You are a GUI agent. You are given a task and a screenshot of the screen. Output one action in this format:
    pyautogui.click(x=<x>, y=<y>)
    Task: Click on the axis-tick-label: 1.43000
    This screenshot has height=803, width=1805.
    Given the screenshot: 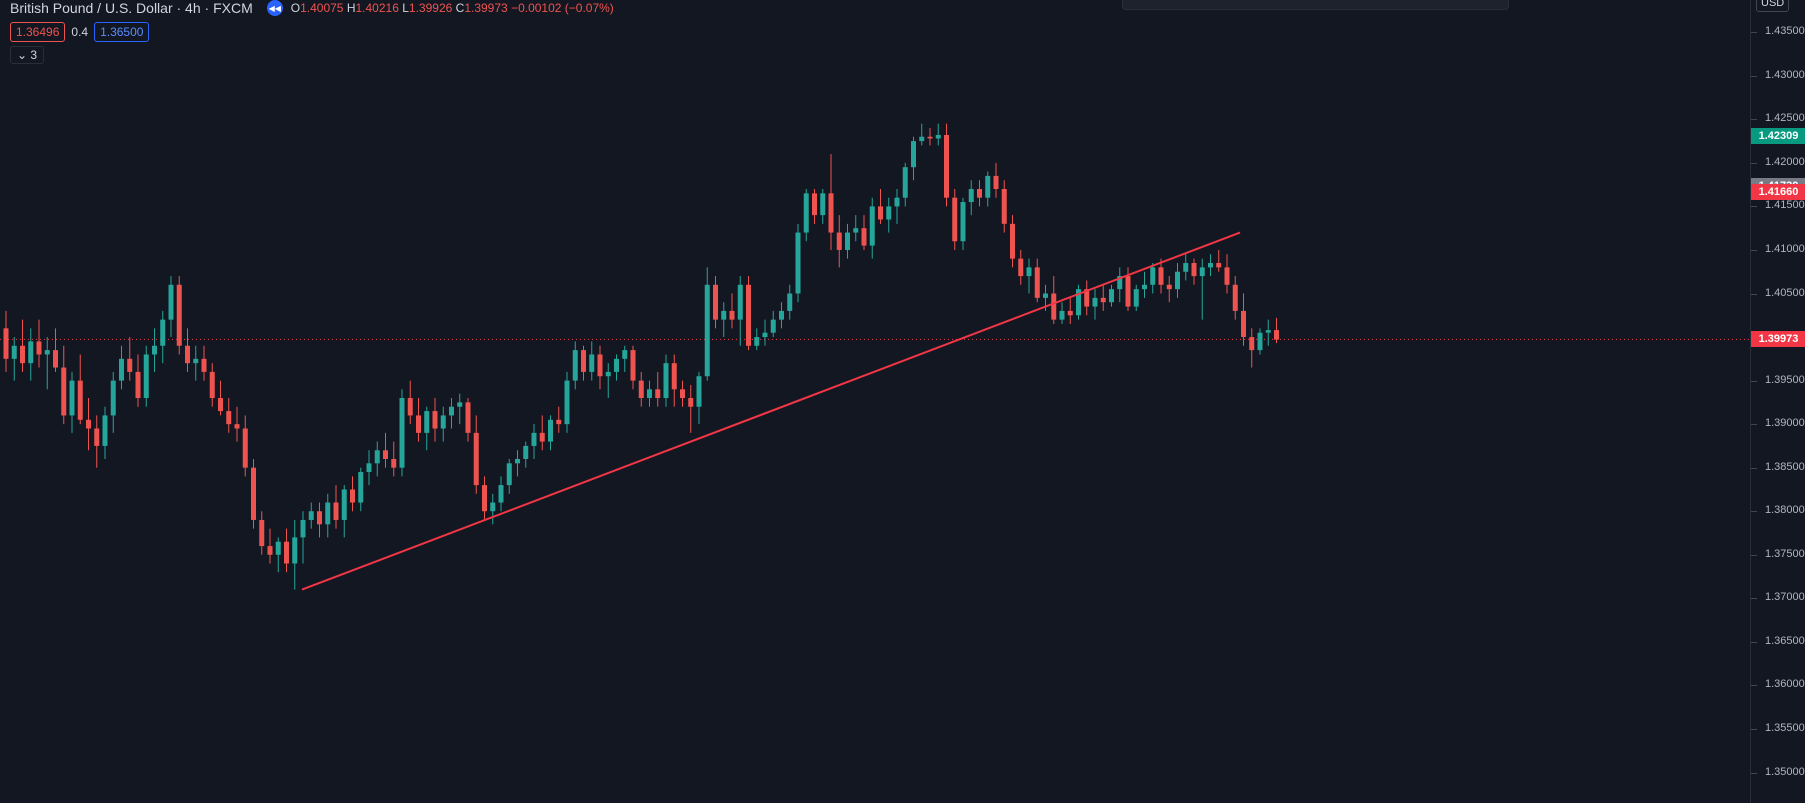 What is the action you would take?
    pyautogui.click(x=1785, y=74)
    